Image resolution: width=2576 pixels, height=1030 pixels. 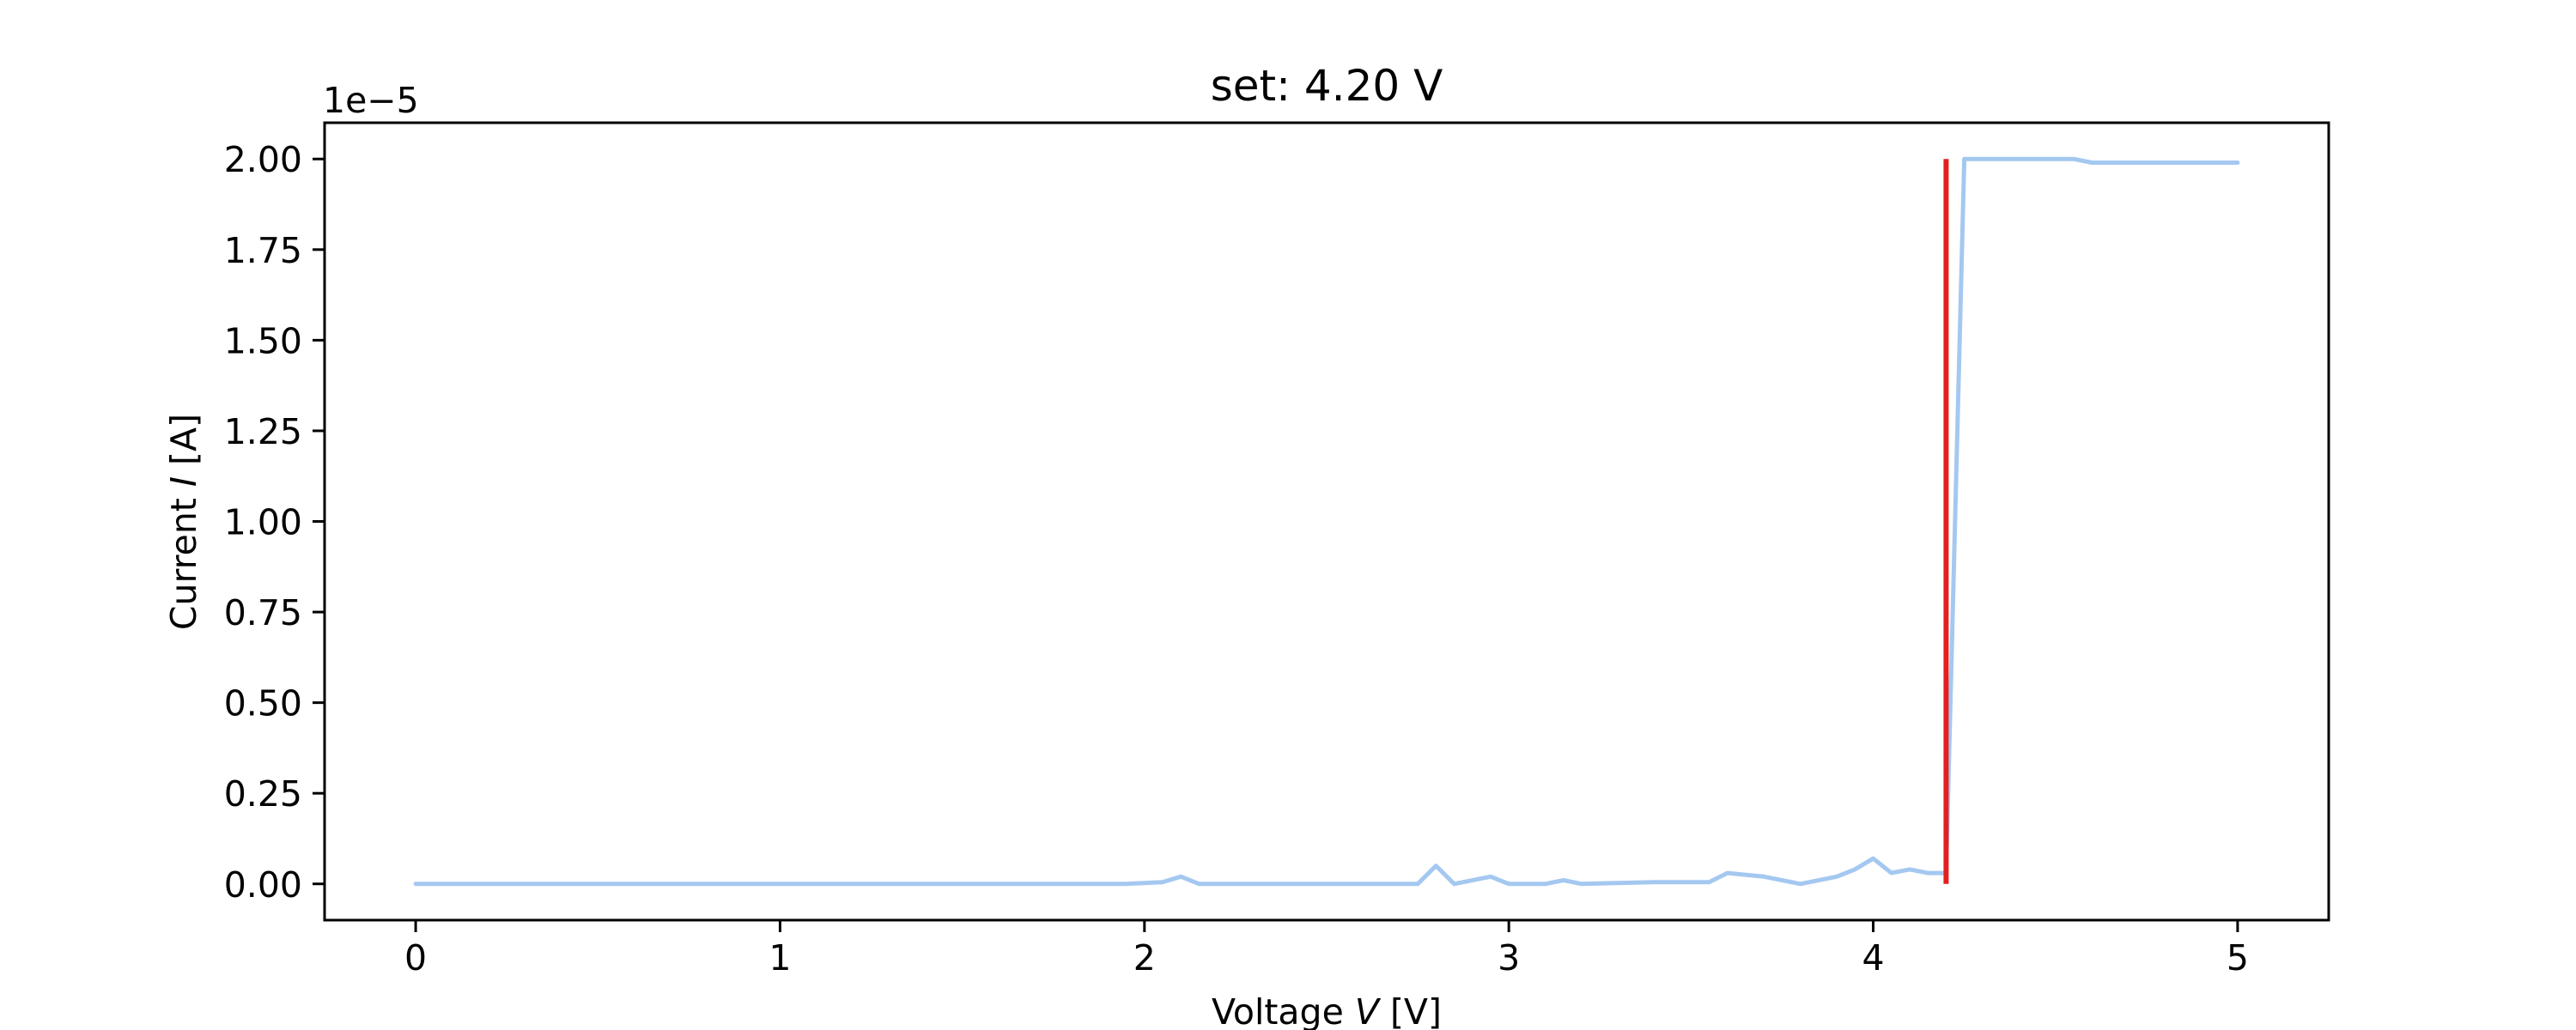 What do you see at coordinates (1509, 957) in the screenshot?
I see `x-tick-label: 3` at bounding box center [1509, 957].